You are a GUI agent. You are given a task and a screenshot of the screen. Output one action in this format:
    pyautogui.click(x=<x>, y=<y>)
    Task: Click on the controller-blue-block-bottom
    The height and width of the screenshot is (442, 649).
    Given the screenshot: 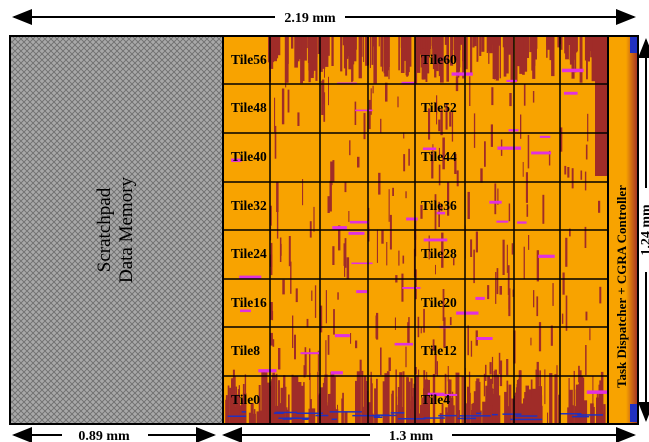 What is the action you would take?
    pyautogui.click(x=633, y=413)
    